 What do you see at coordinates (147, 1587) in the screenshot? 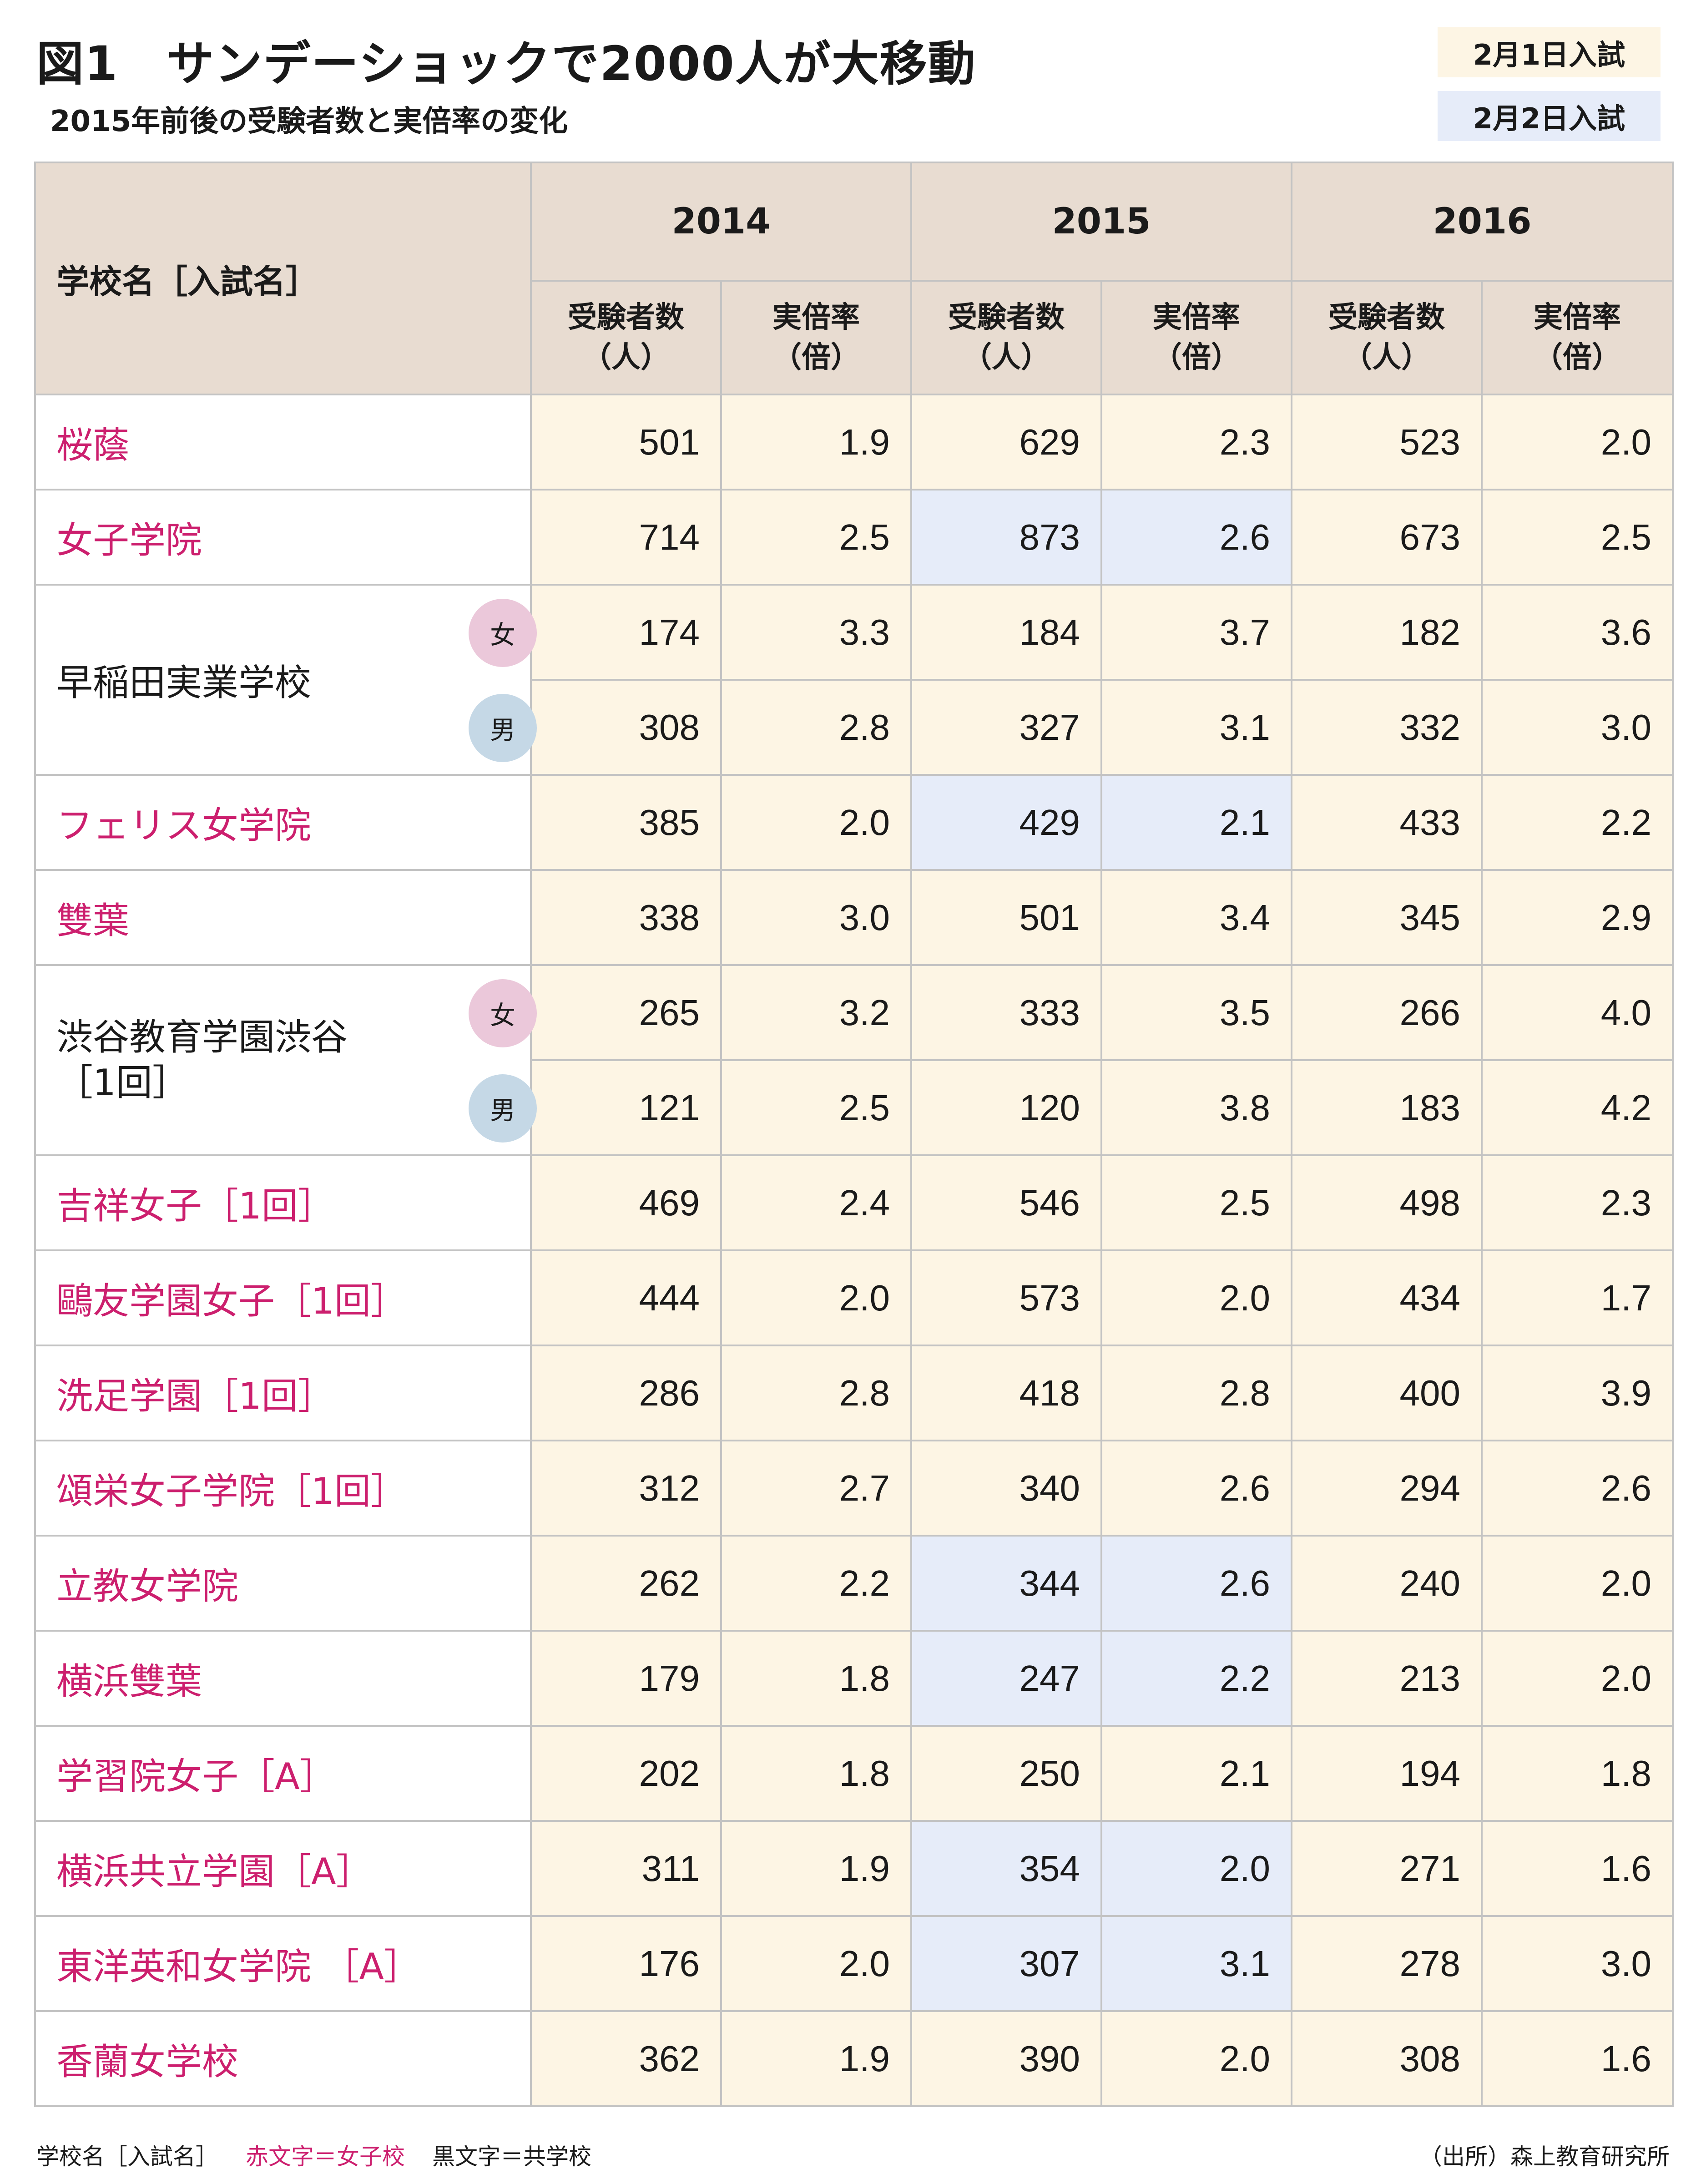
I see `school-name: 立教女学院` at bounding box center [147, 1587].